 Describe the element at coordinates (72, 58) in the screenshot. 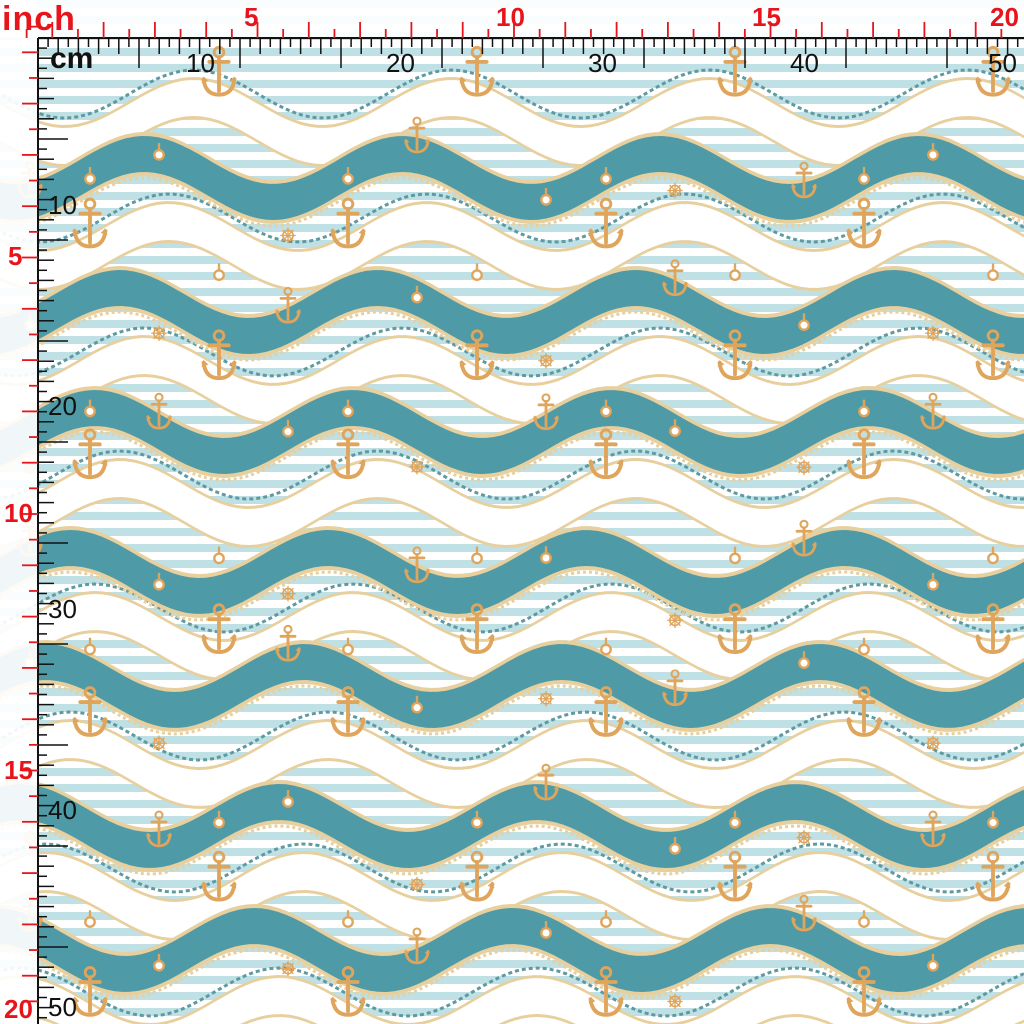

I see `cm-unit-label: cm` at that location.